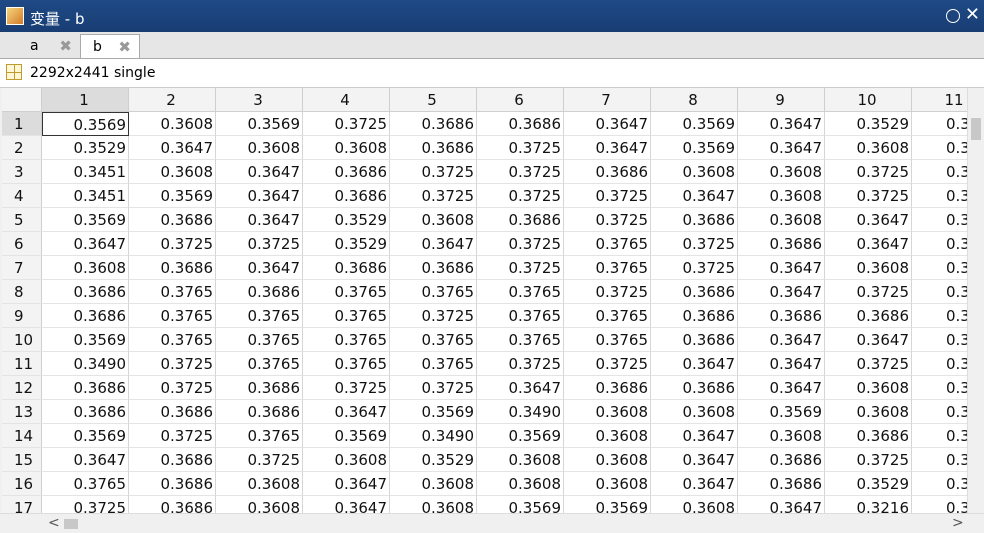  I want to click on tab-active: b ✖, so click(110, 46).